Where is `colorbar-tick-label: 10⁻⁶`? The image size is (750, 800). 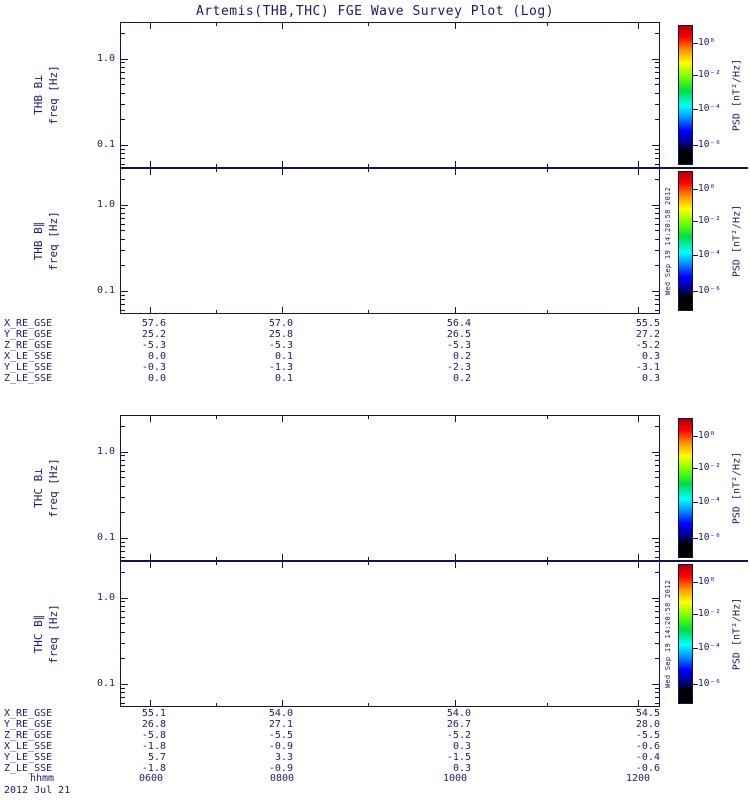
colorbar-tick-label: 10⁻⁶ is located at coordinates (709, 144).